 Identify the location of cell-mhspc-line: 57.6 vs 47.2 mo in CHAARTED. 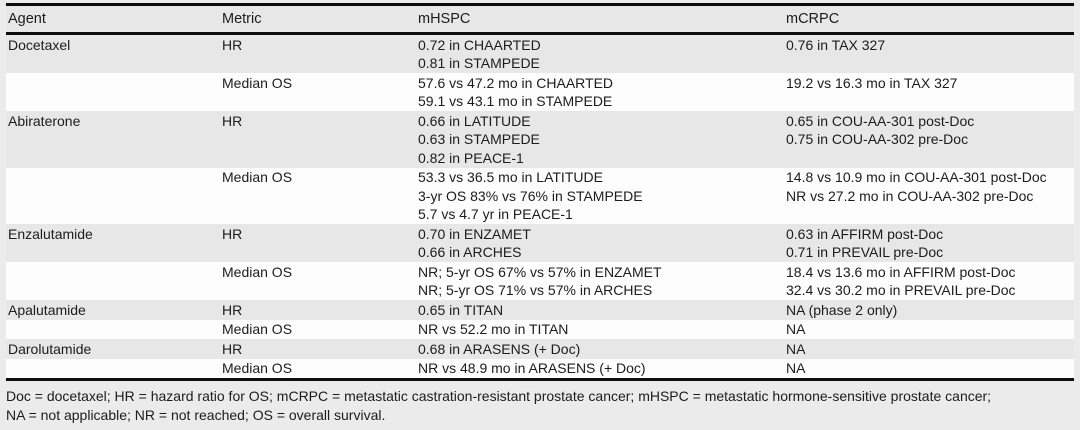
(516, 82).